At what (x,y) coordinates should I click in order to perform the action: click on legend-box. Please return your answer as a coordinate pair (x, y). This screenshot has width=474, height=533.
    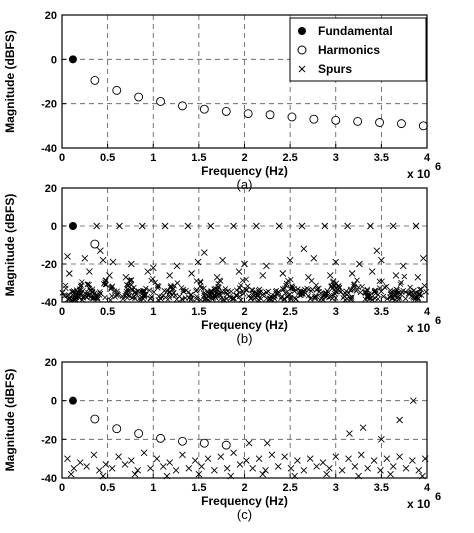
    Looking at the image, I should click on (358, 49).